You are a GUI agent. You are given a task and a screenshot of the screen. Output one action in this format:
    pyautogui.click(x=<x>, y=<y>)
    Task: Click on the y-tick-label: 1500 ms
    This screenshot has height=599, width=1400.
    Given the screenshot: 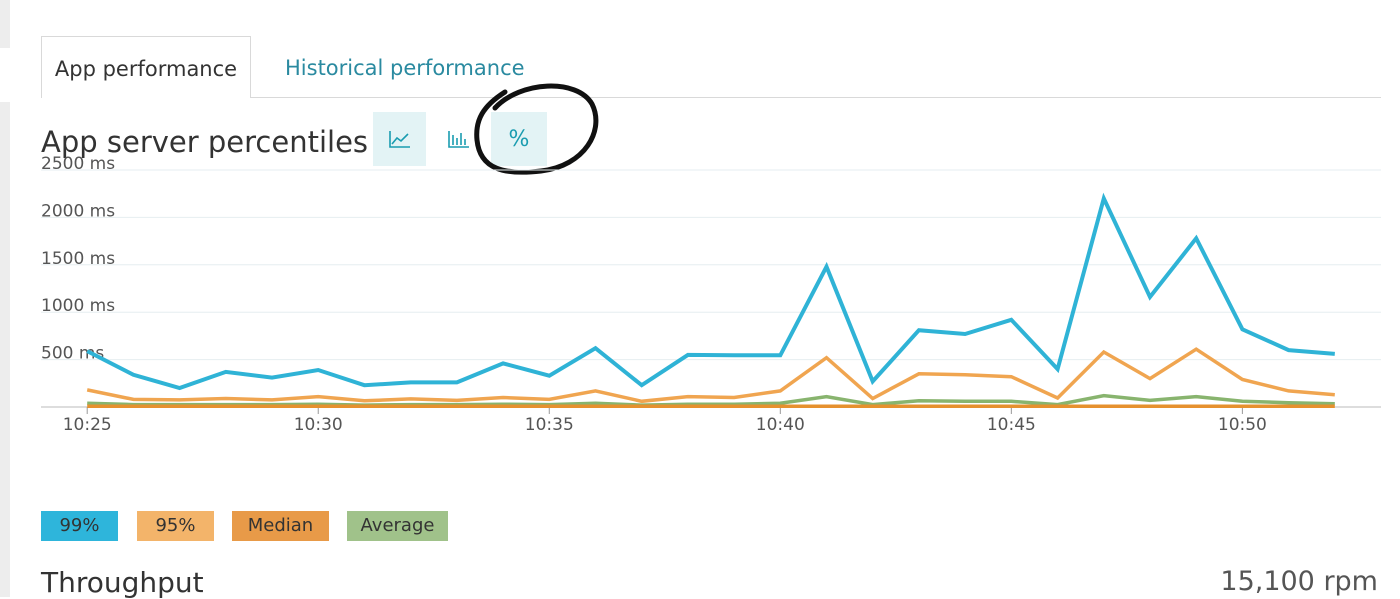 What is the action you would take?
    pyautogui.click(x=78, y=259)
    